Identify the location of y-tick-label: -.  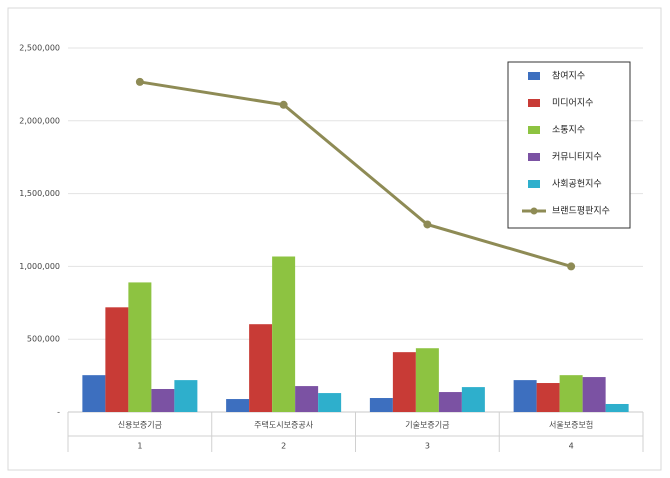
(58, 412).